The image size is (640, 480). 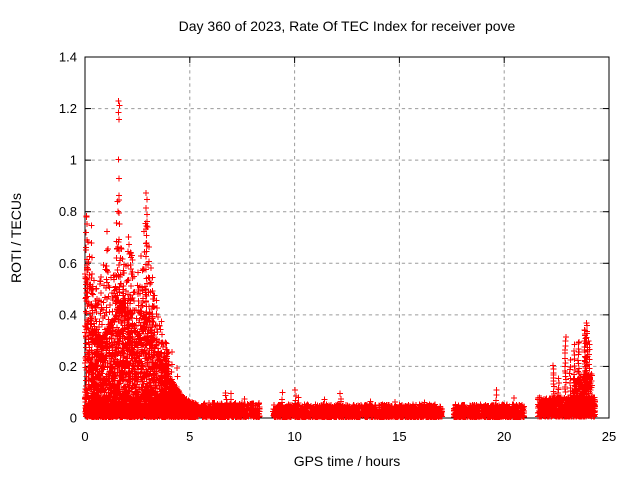 I want to click on y-tick-label: 1.4, so click(x=68, y=57).